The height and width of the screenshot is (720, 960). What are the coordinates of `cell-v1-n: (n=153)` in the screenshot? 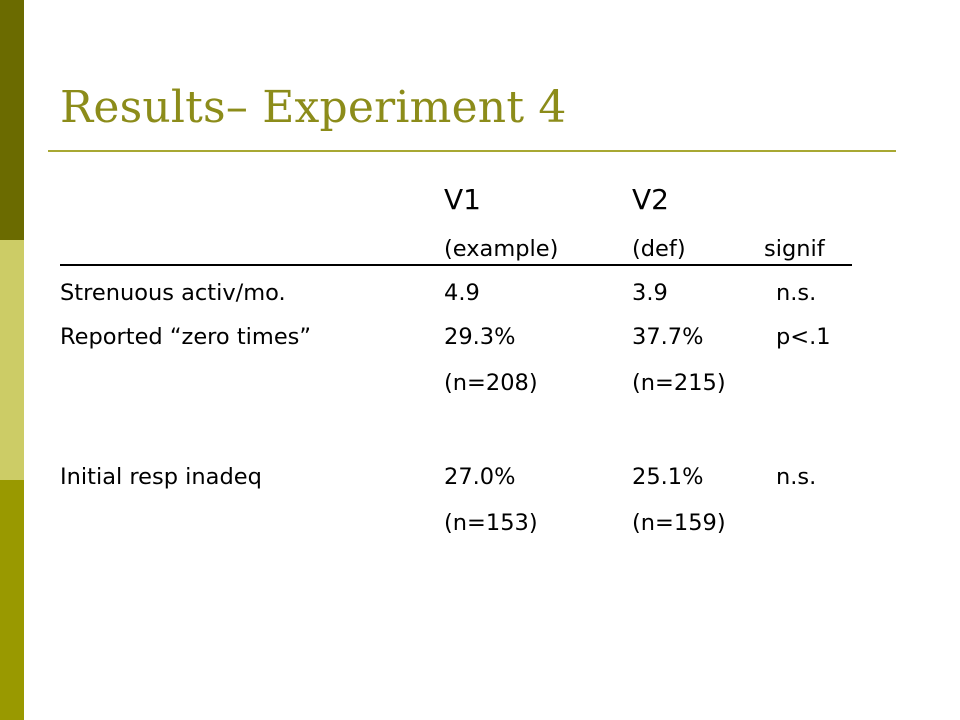 It's located at (491, 523).